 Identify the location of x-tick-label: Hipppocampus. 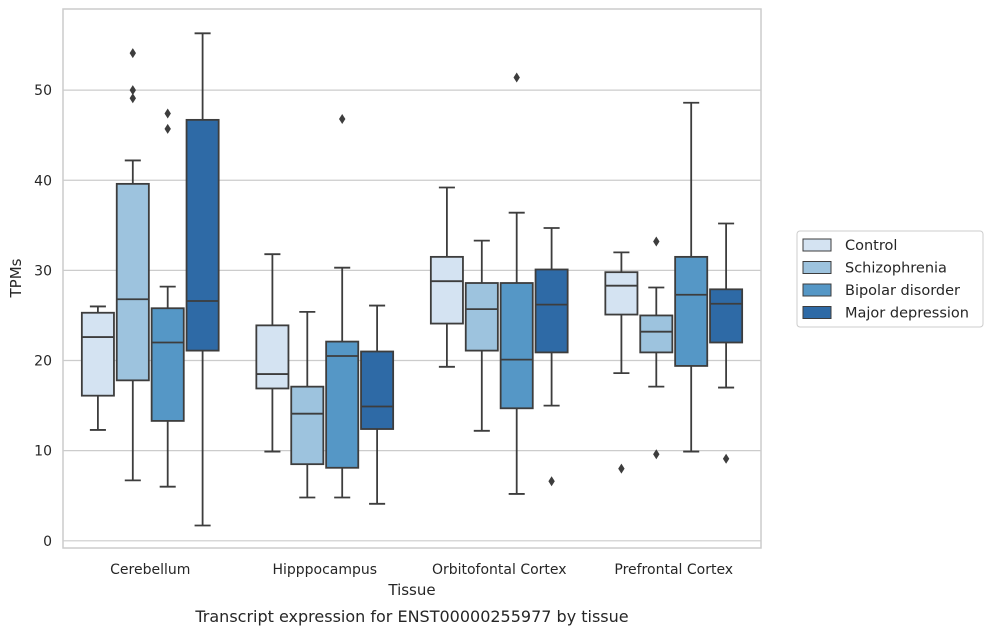
(324, 570).